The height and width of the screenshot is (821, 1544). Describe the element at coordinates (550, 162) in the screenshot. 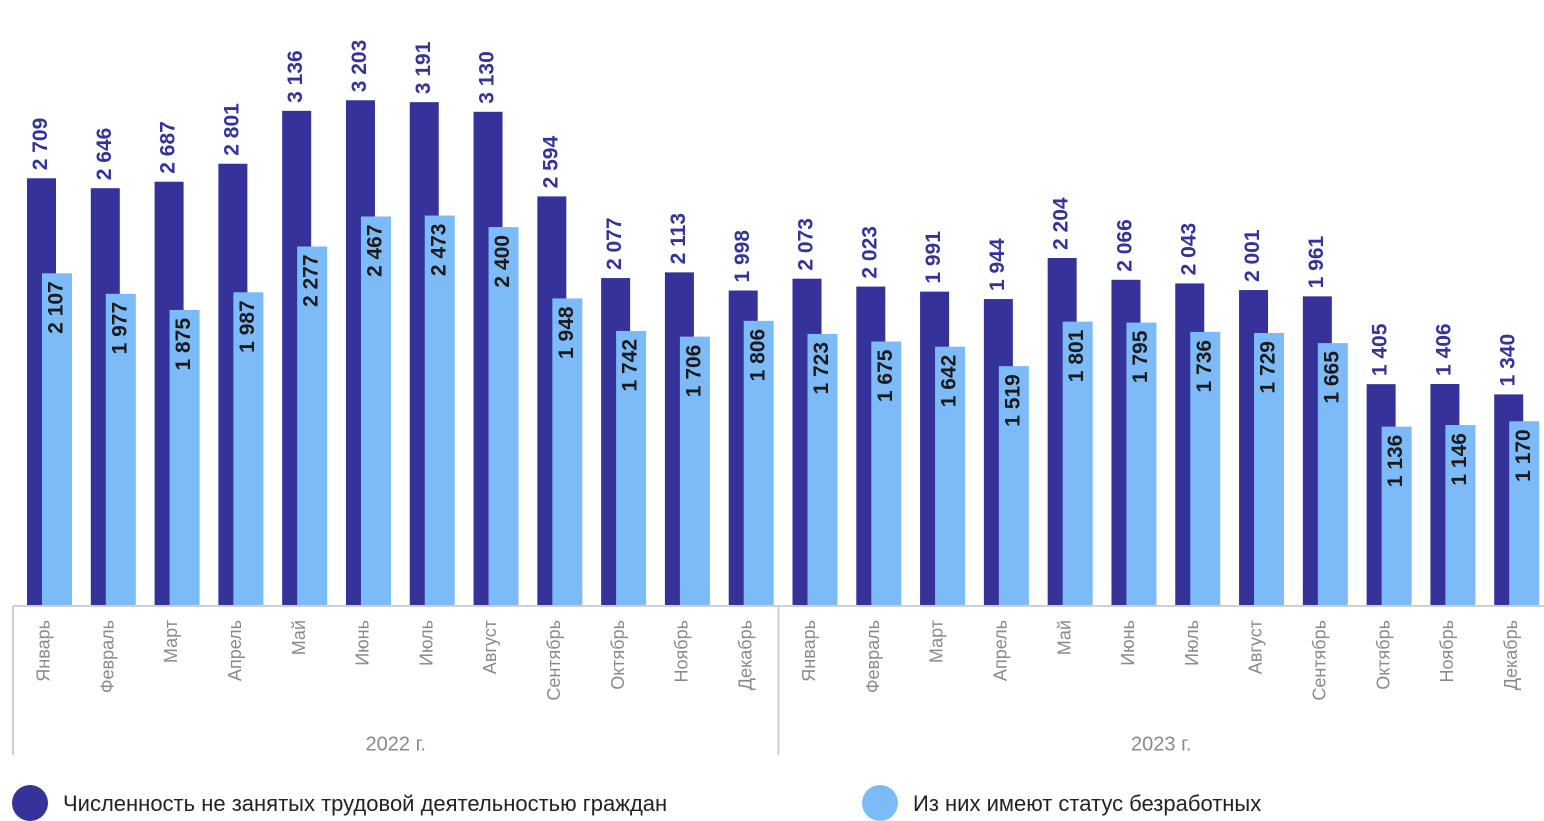

I see `value-label: 2 594` at that location.